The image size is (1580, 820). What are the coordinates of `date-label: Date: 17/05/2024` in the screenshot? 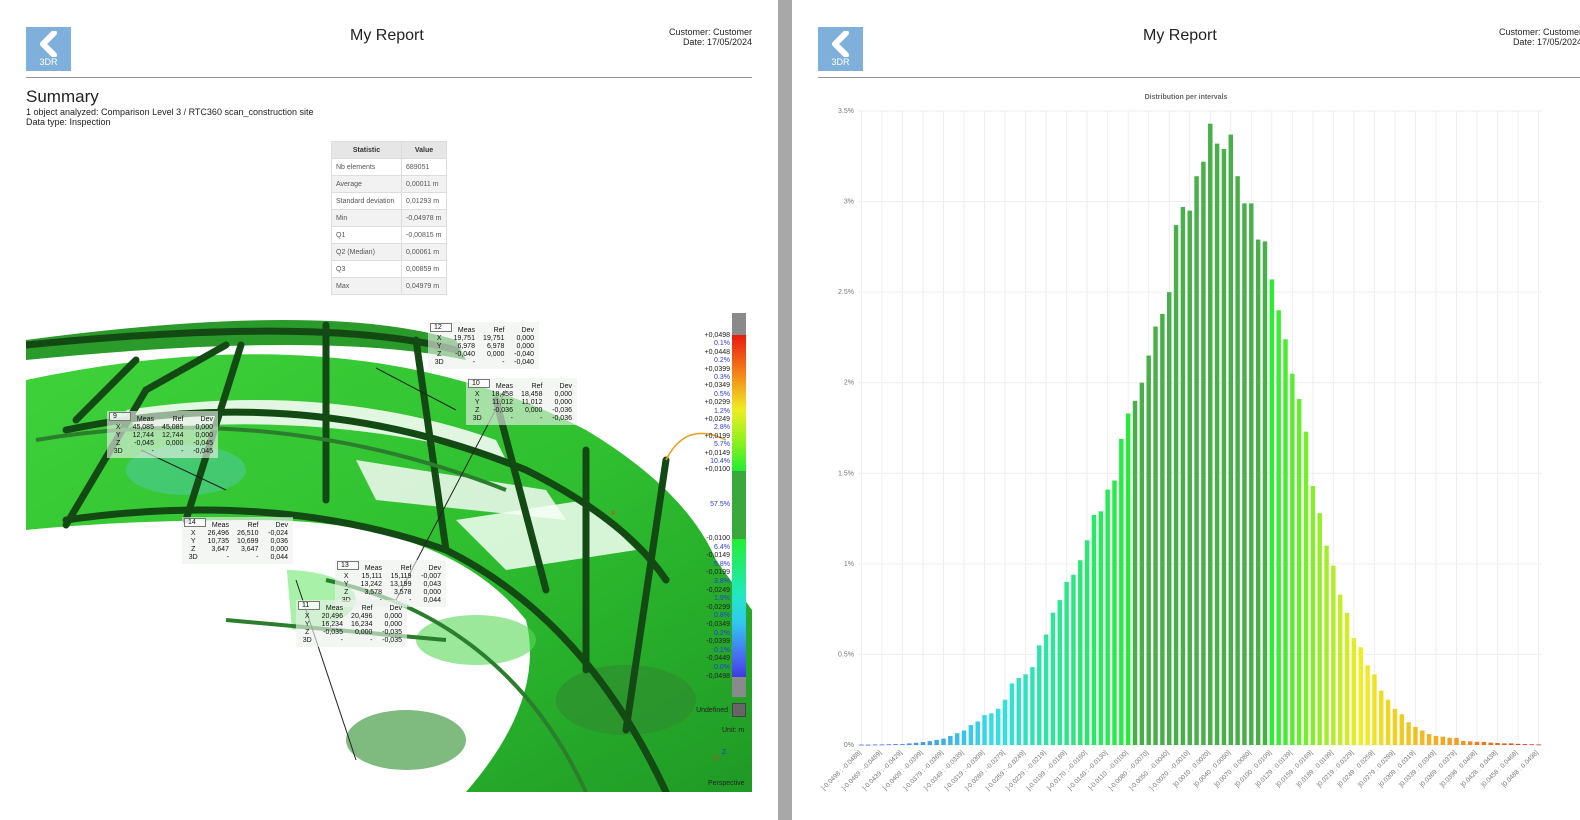 It's located at (1546, 42).